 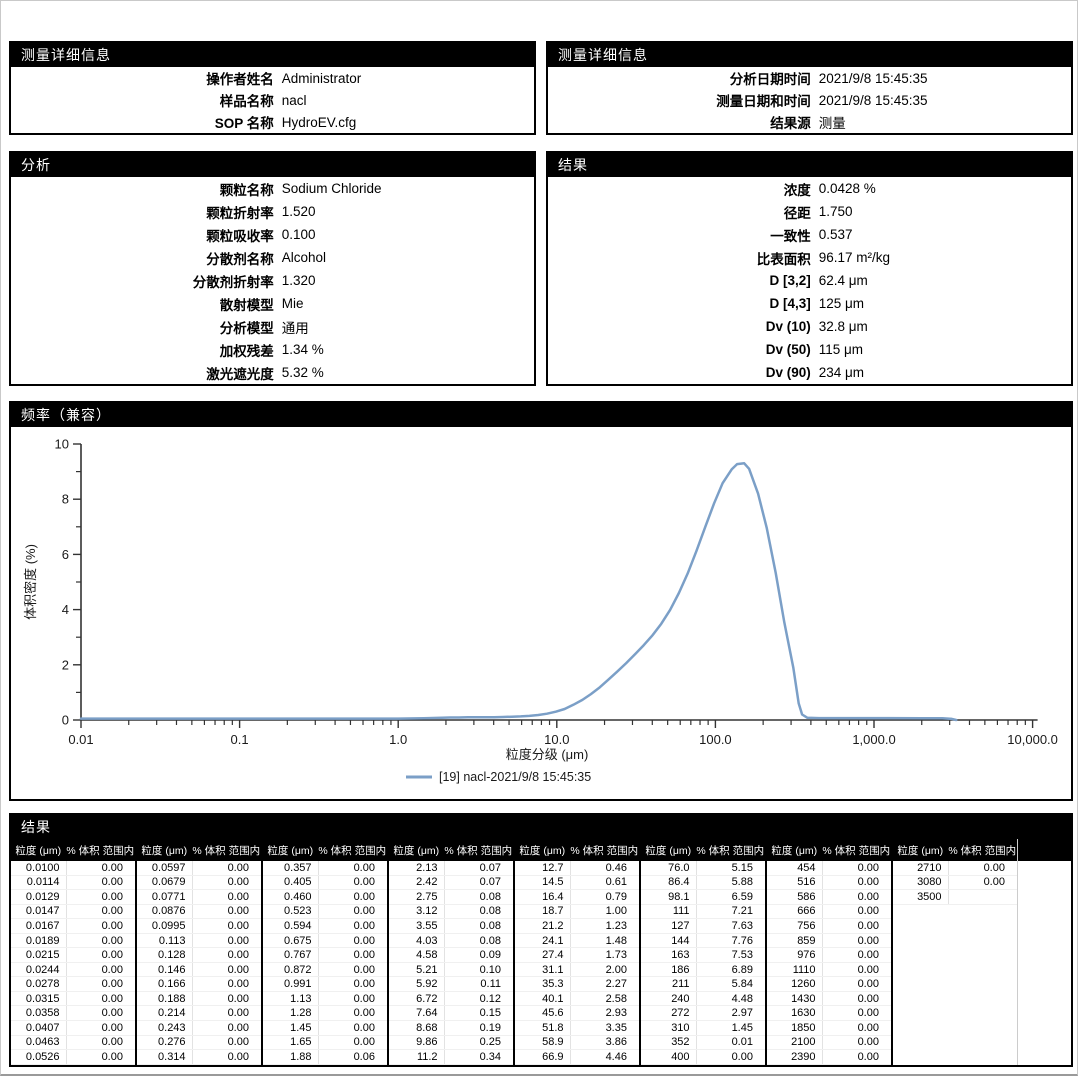 What do you see at coordinates (703, 955) in the screenshot?
I see `table-row: 163 7.53` at bounding box center [703, 955].